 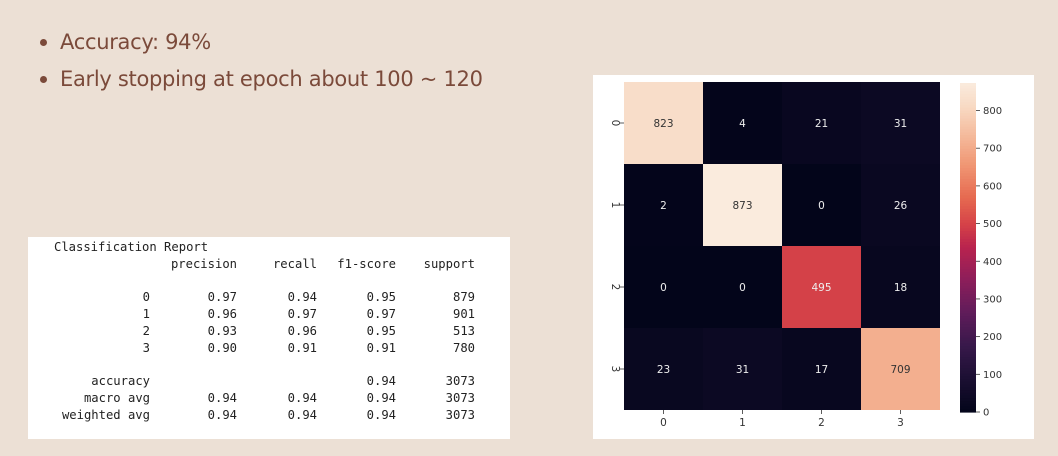 I want to click on f1-value: 0.91, so click(x=381, y=348).